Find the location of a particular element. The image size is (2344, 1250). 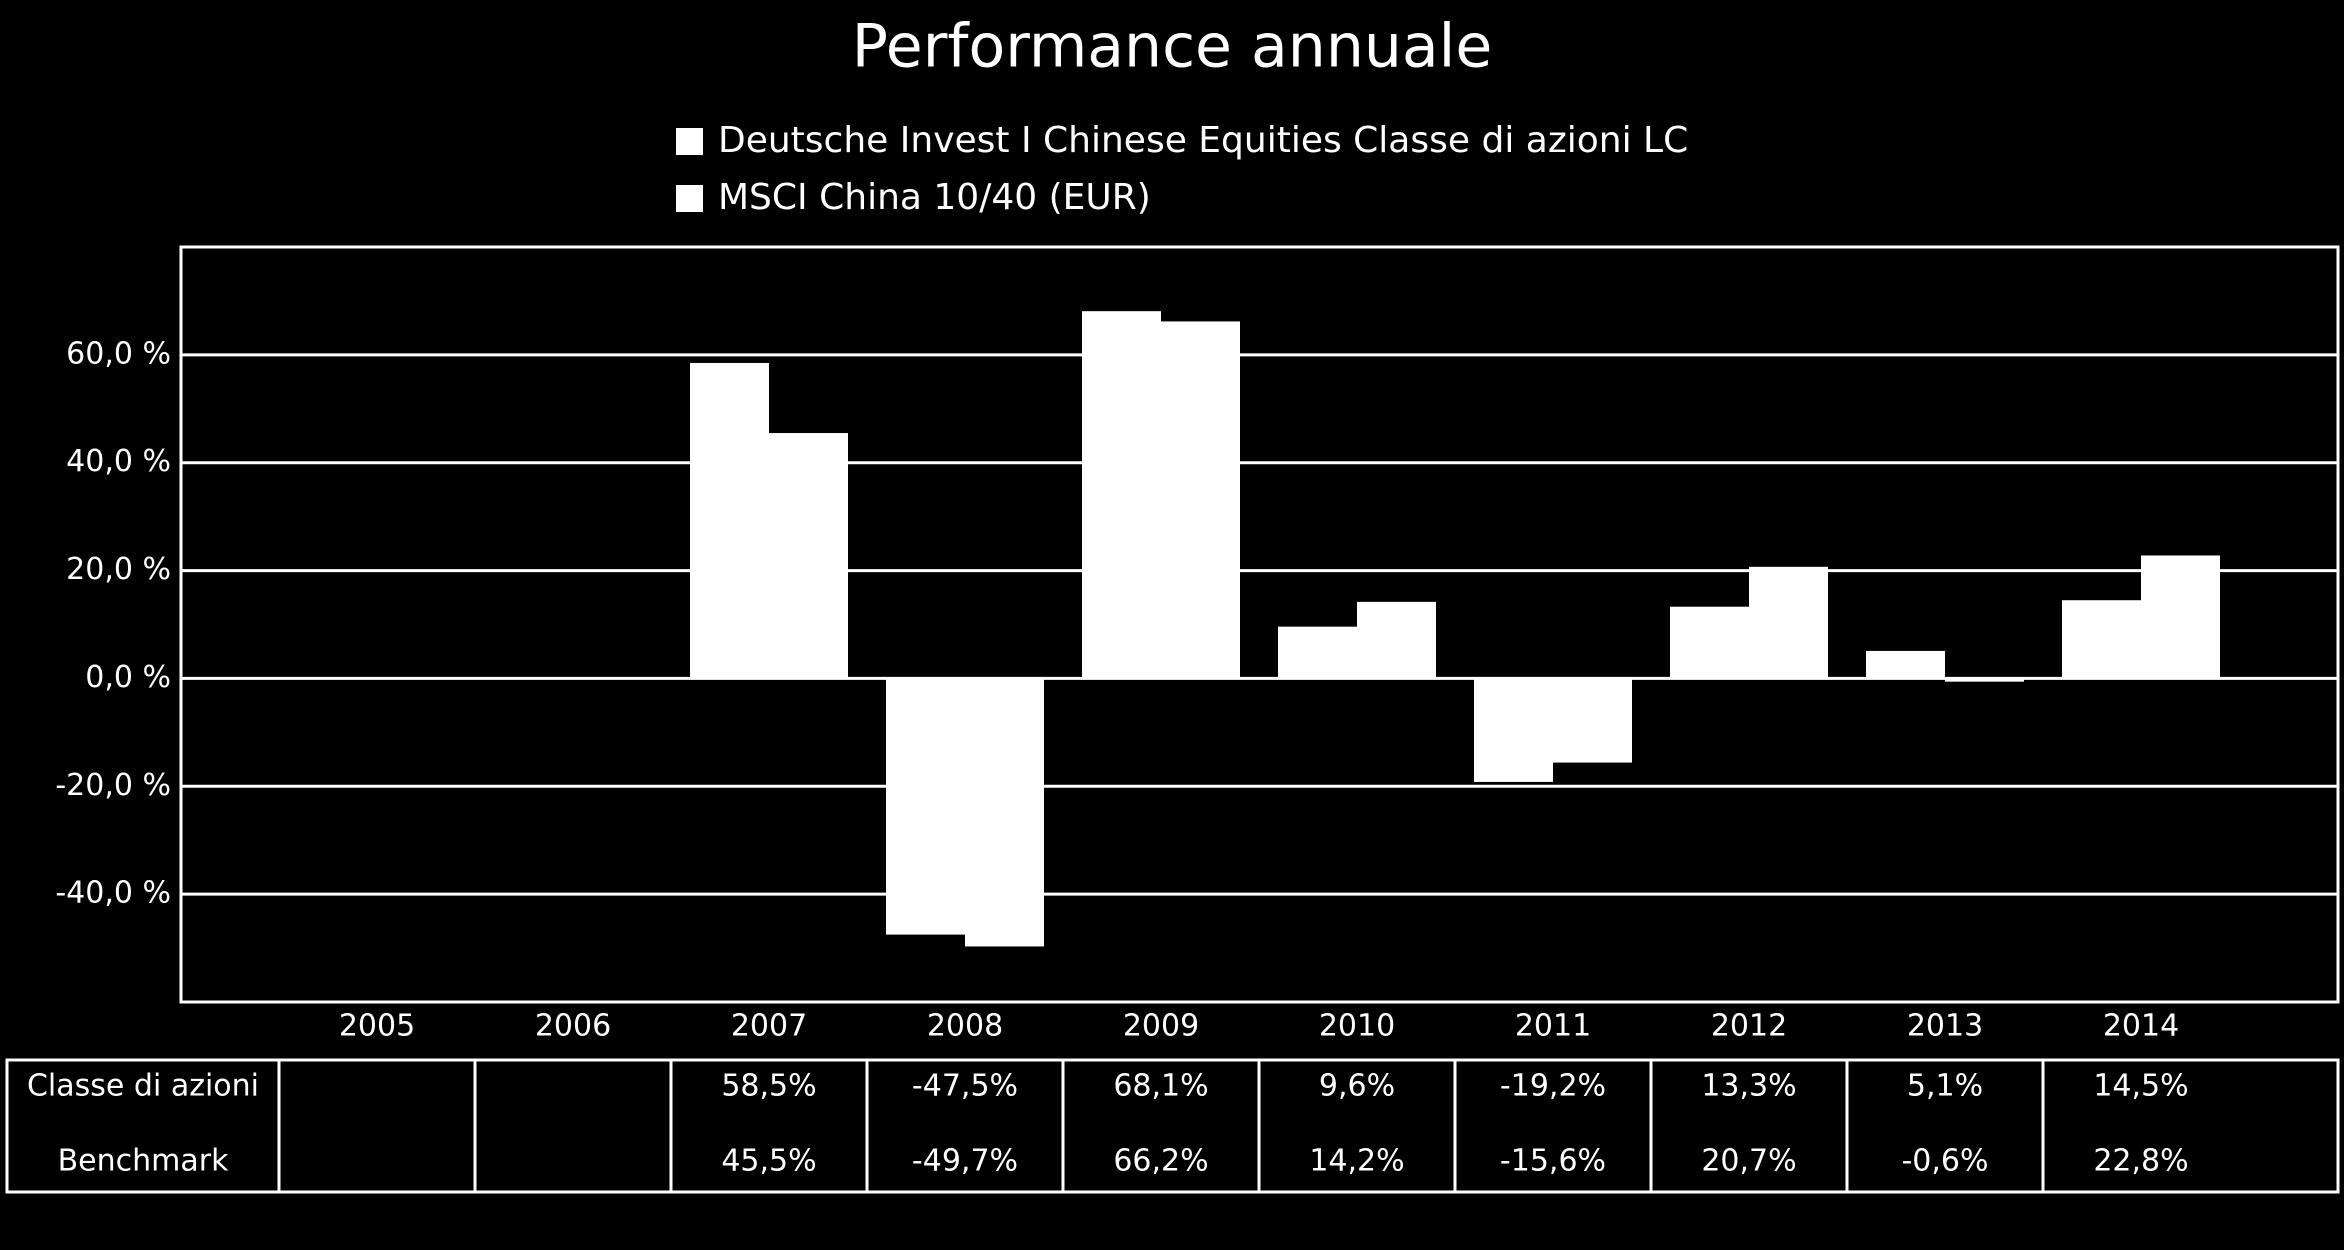

legend-label: MSCI China 10/40 (EUR) is located at coordinates (934, 197).